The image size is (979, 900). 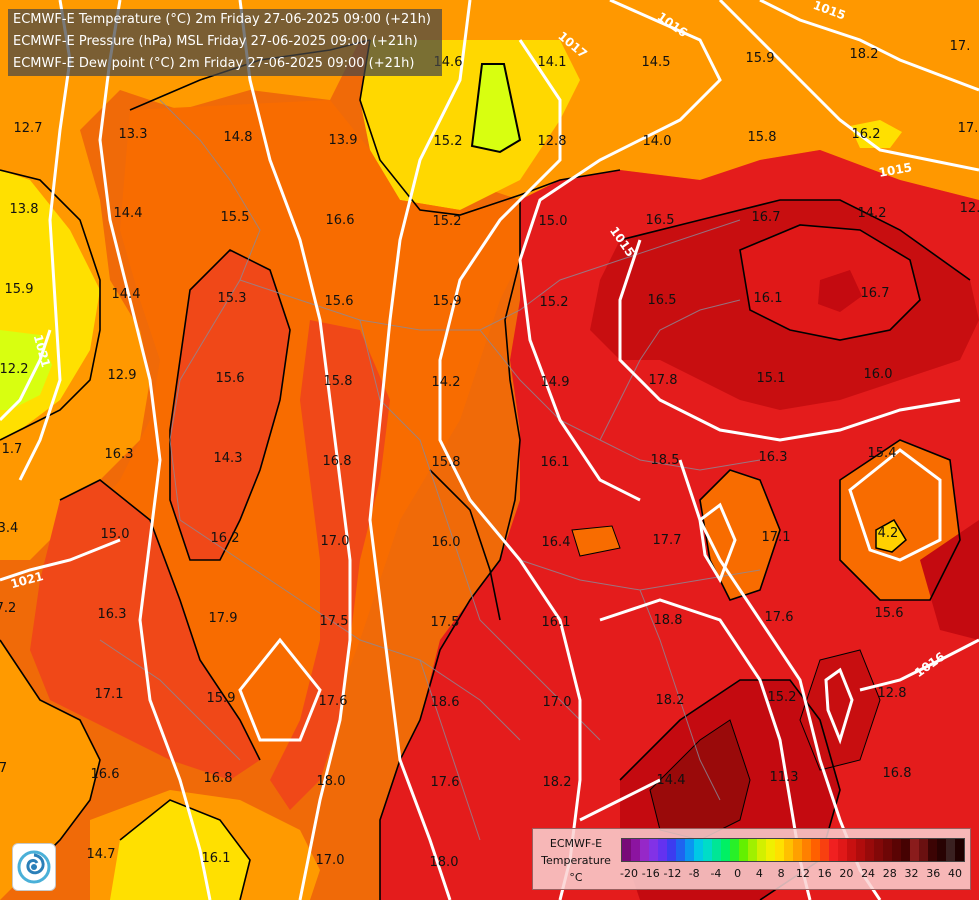 I want to click on dewpoint-label: 17.7, so click(x=667, y=540).